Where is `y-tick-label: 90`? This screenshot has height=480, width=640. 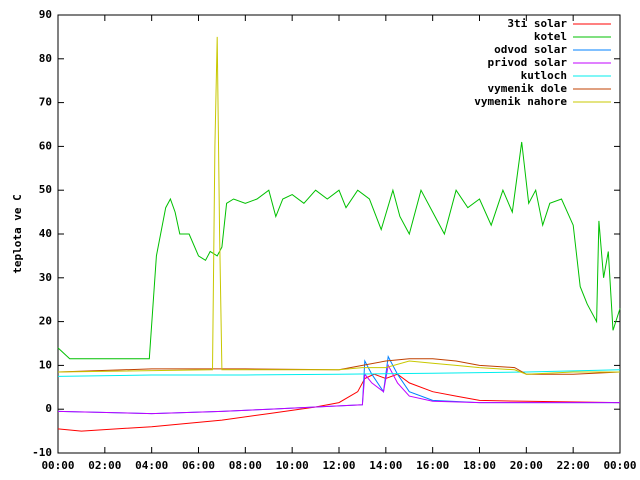
y-tick-label: 90 is located at coordinates (45, 14).